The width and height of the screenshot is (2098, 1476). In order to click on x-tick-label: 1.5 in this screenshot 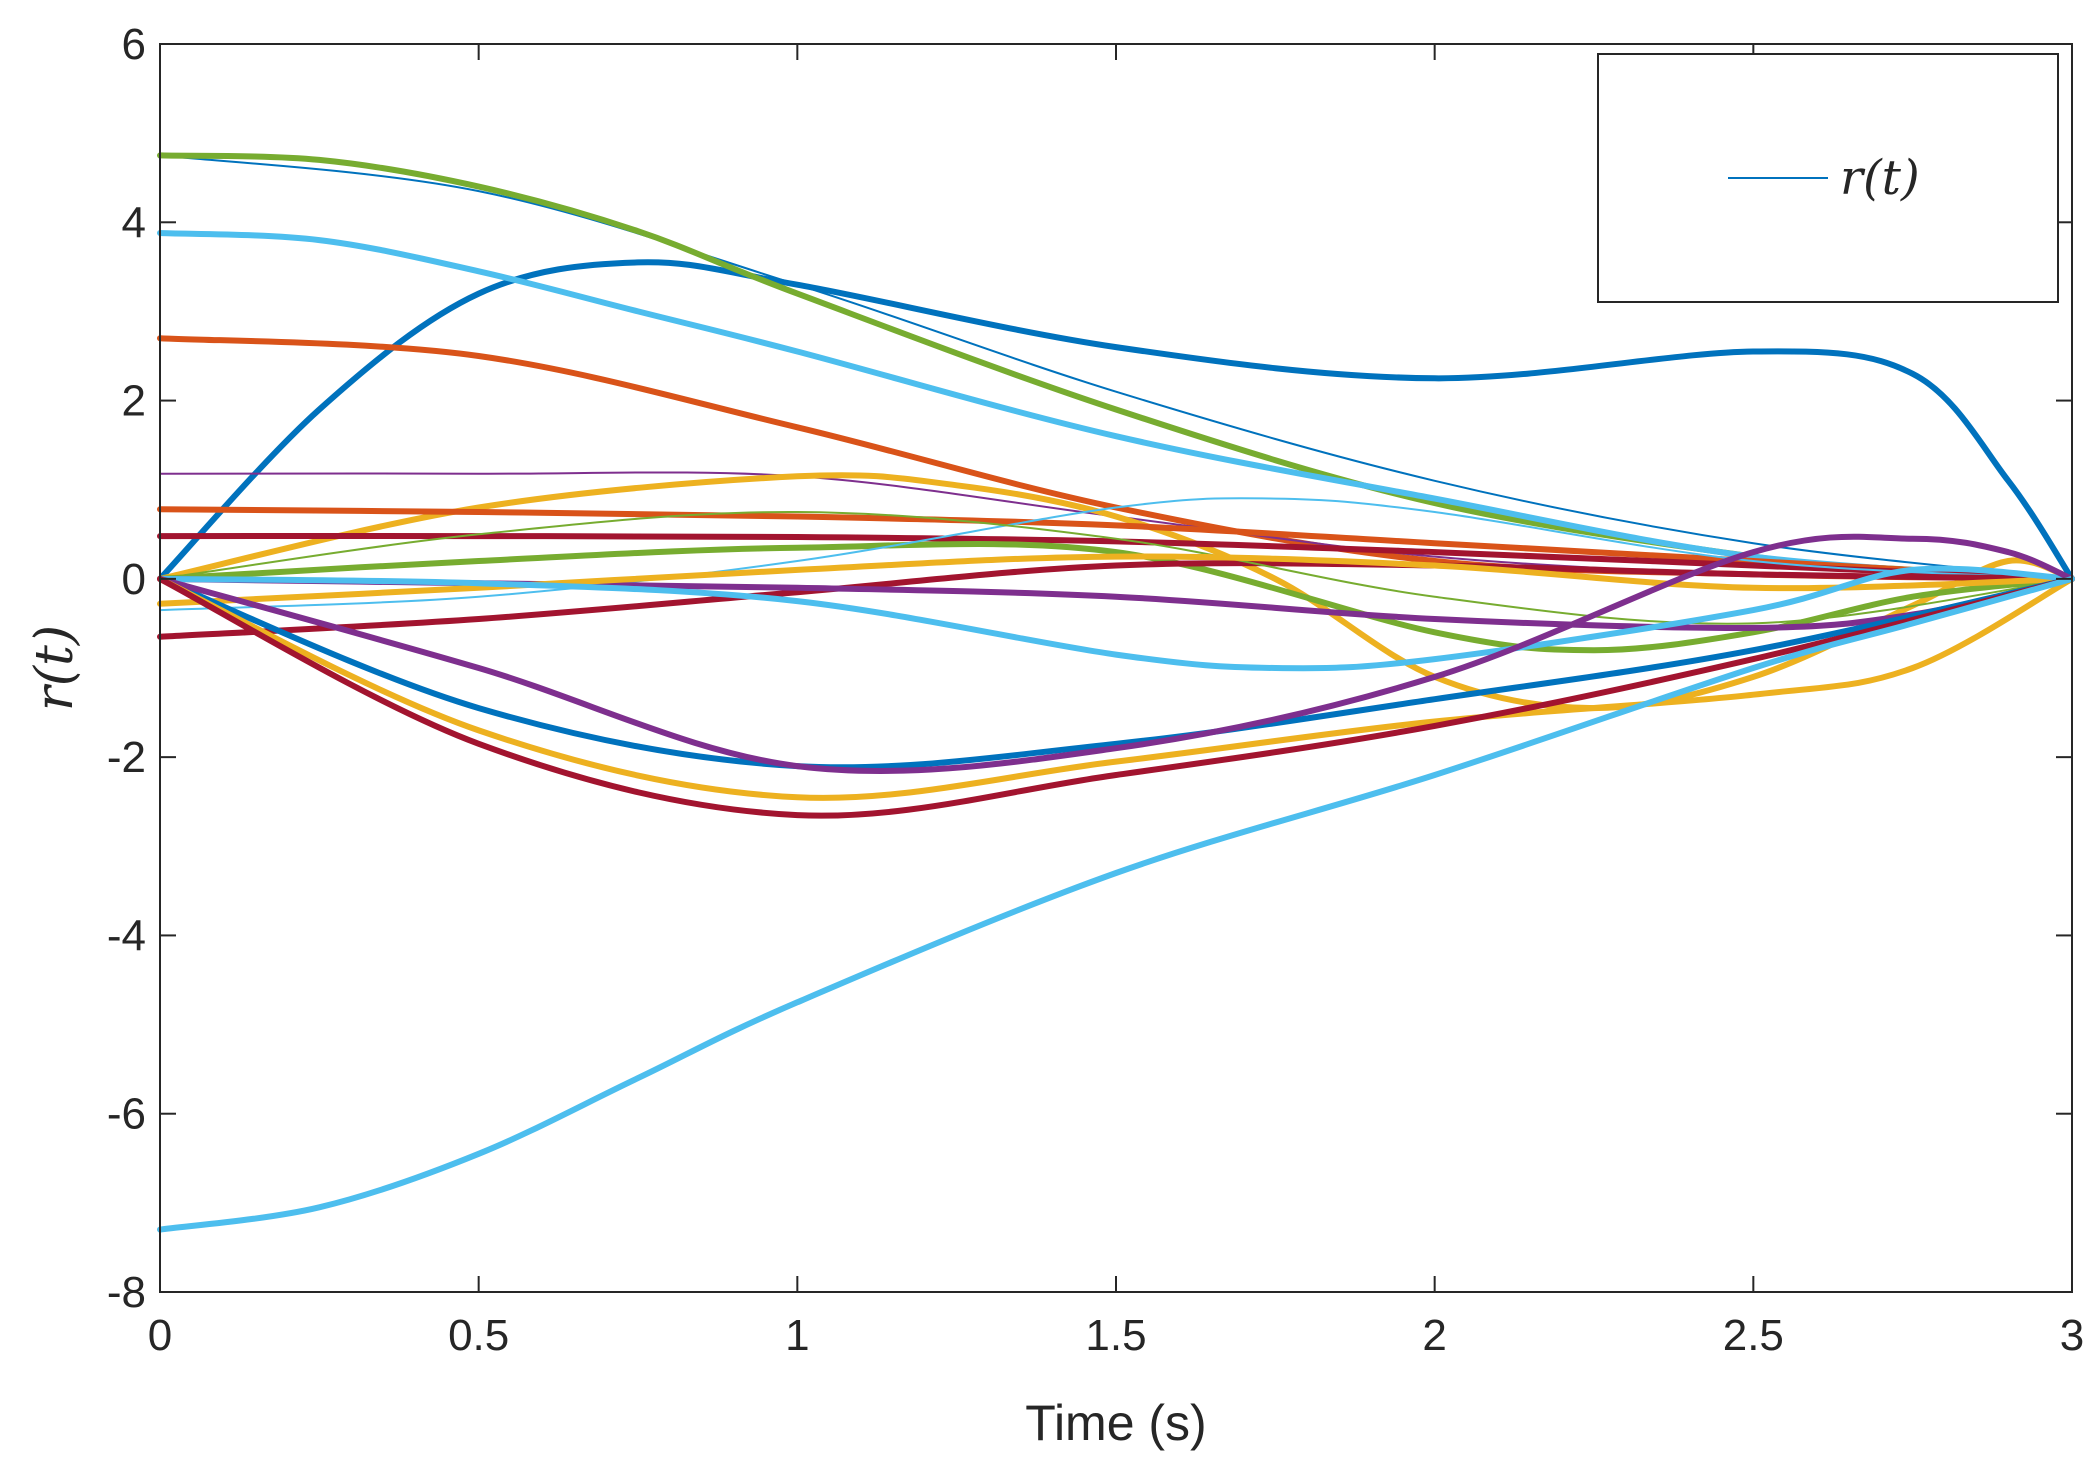, I will do `click(1115, 1335)`.